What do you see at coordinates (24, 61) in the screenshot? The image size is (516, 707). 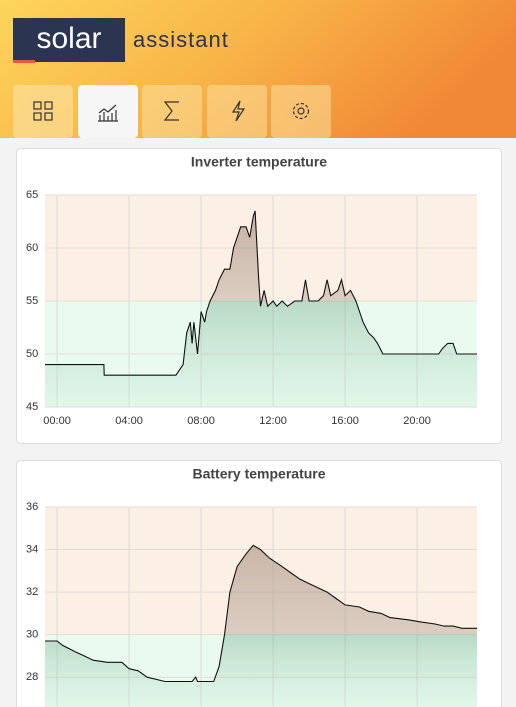 I see `logo-accent` at bounding box center [24, 61].